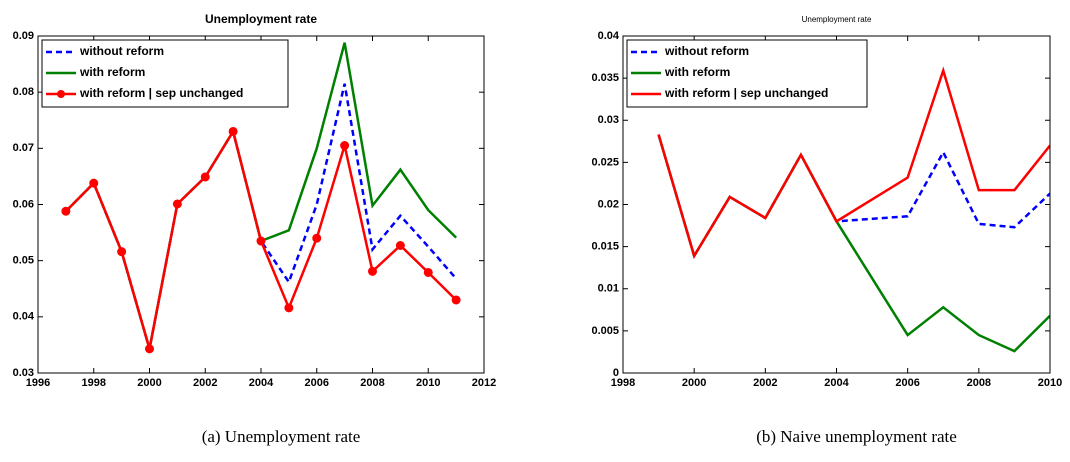 Image resolution: width=1070 pixels, height=462 pixels. Describe the element at coordinates (856, 436) in the screenshot. I see `caption: (b) Naive unemployment rate` at that location.